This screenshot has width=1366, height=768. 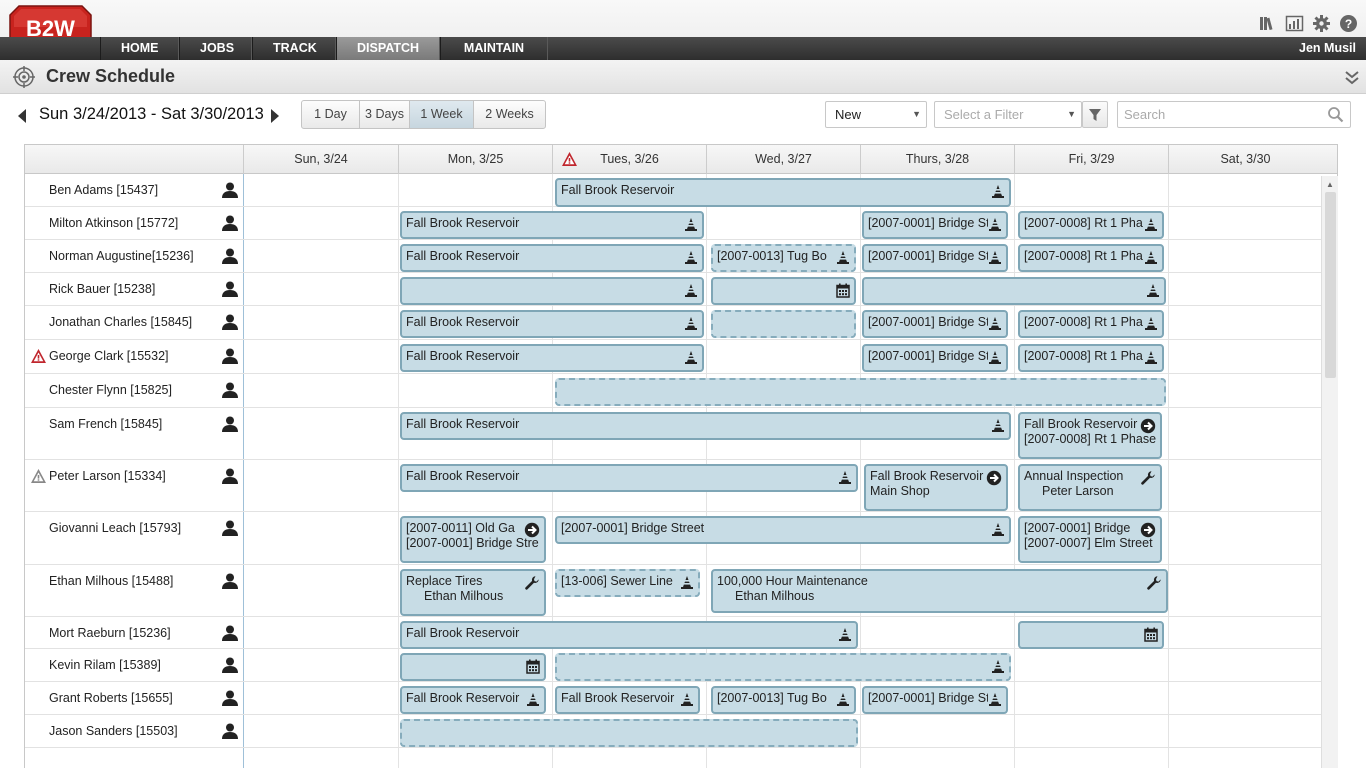 What do you see at coordinates (105, 665) in the screenshot?
I see `crew-member-name: Kevin Rilam [15389]` at bounding box center [105, 665].